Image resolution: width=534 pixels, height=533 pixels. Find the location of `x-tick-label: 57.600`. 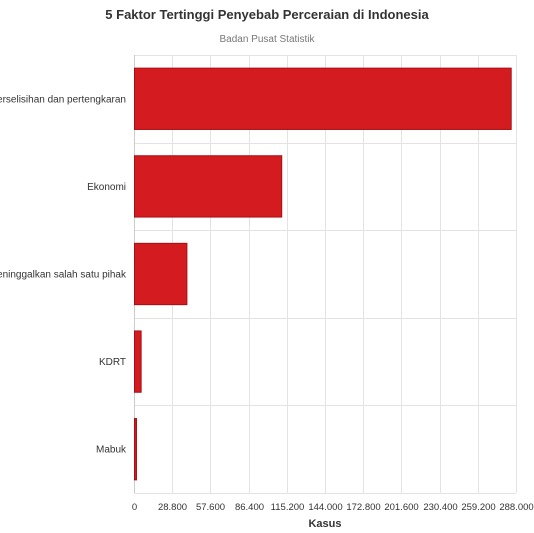

x-tick-label: 57.600 is located at coordinates (210, 507).